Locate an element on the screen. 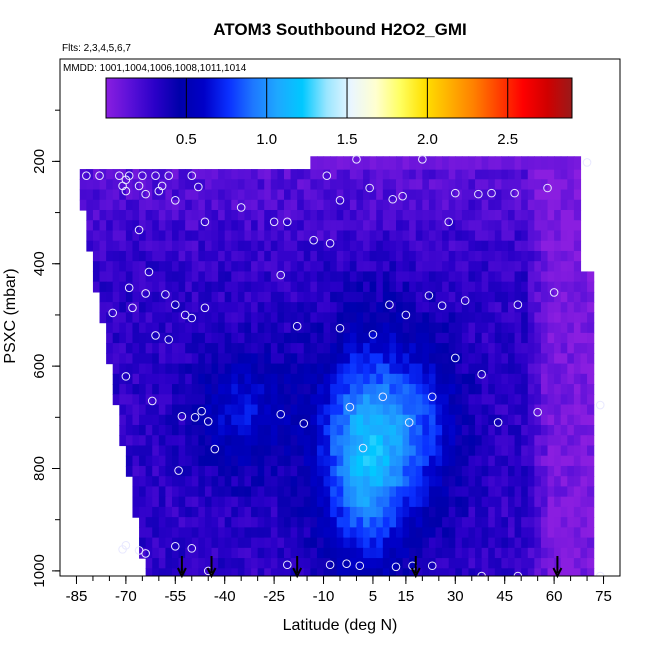  y-axis-label: PSXC (mbar) is located at coordinates (10, 315).